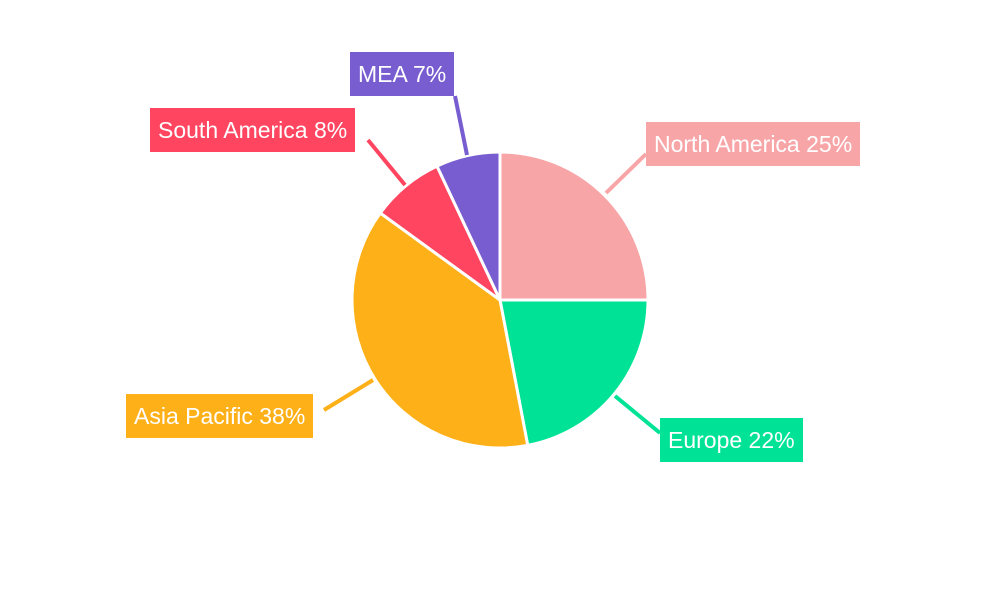 This screenshot has width=1000, height=600. Describe the element at coordinates (574, 226) in the screenshot. I see `pie-slice-north-america` at that location.